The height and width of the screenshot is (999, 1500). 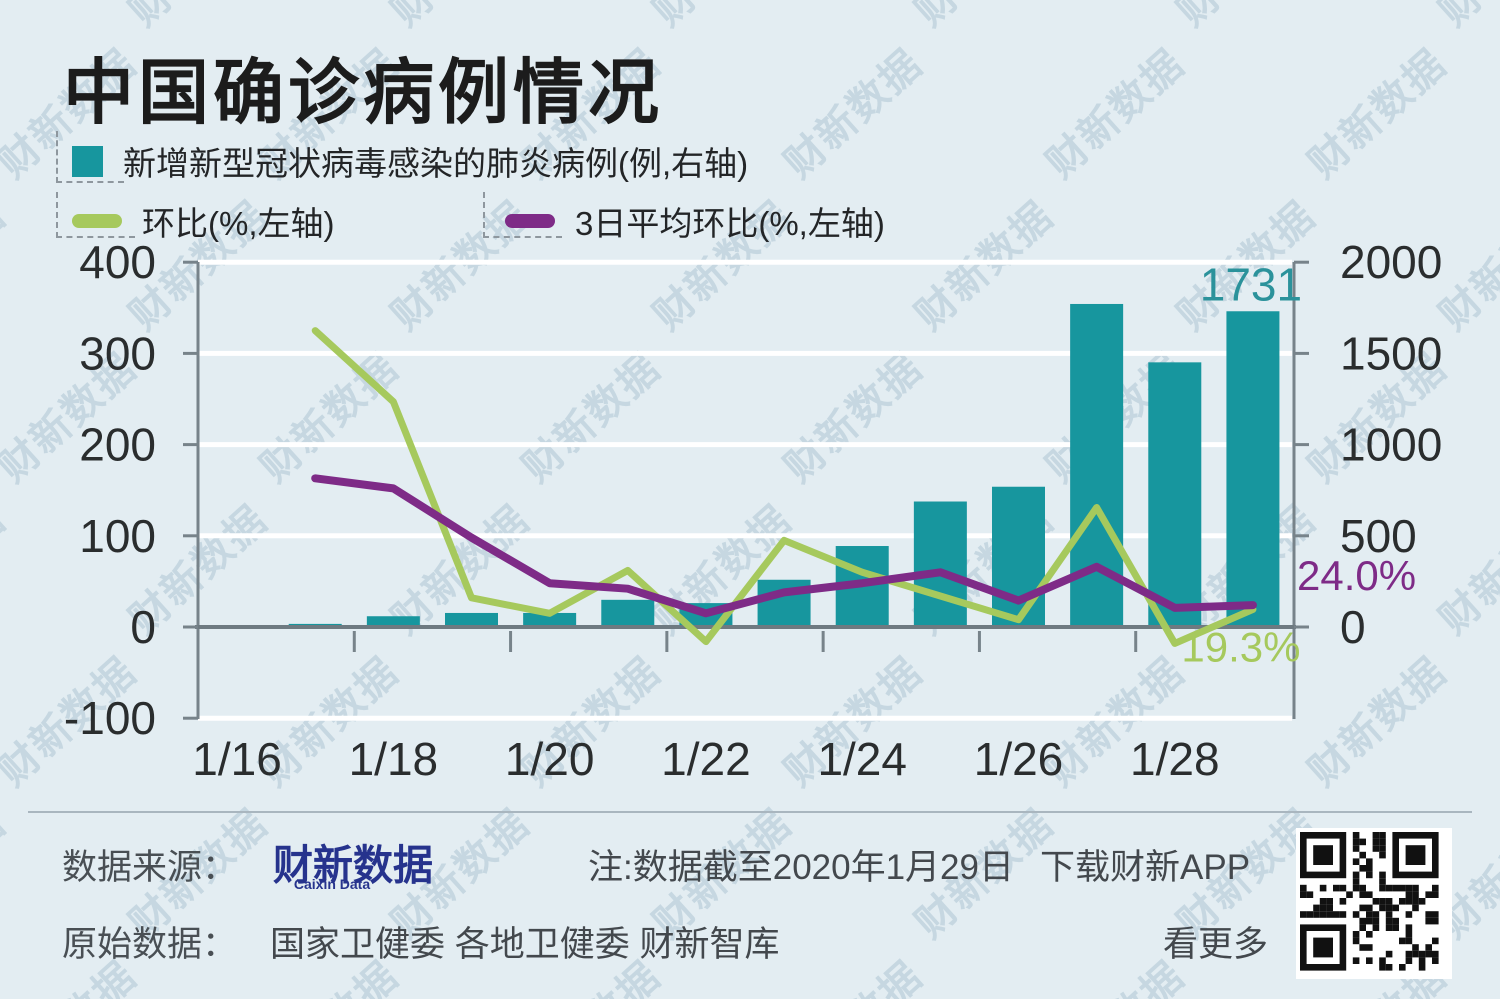 What do you see at coordinates (750, 812) in the screenshot?
I see `footer-divider` at bounding box center [750, 812].